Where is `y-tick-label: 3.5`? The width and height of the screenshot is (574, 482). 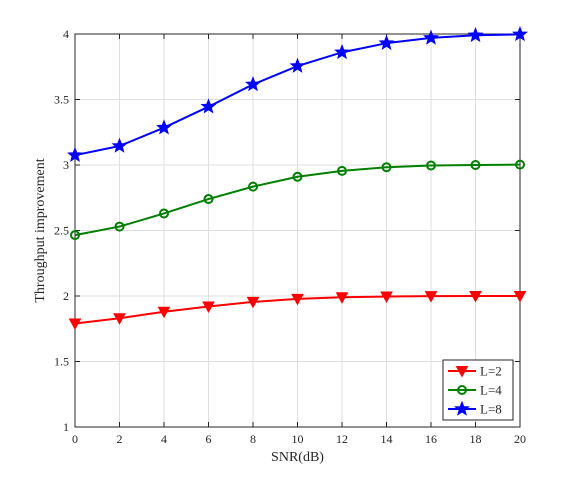 y-tick-label: 3.5 is located at coordinates (61, 100).